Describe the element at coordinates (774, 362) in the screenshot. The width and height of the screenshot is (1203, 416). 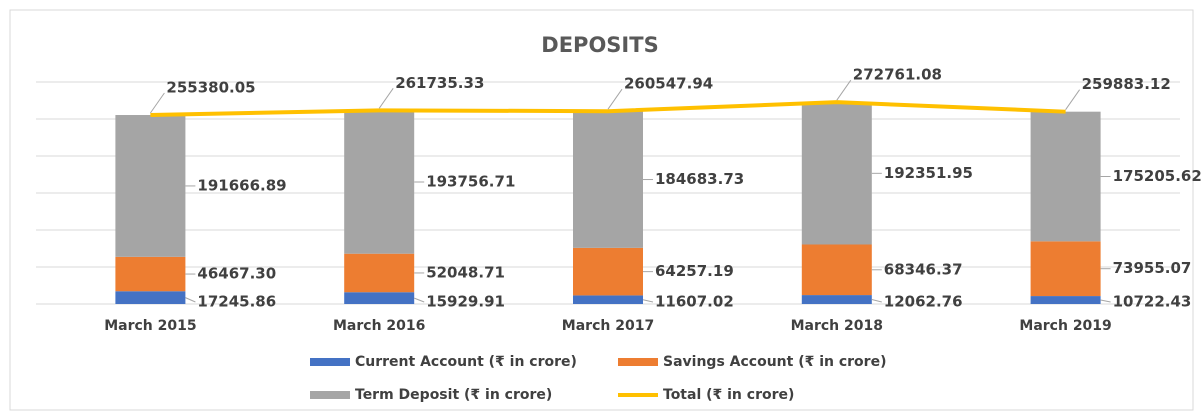
I see `legend-label: Savings Account (₹ in crore)` at that location.